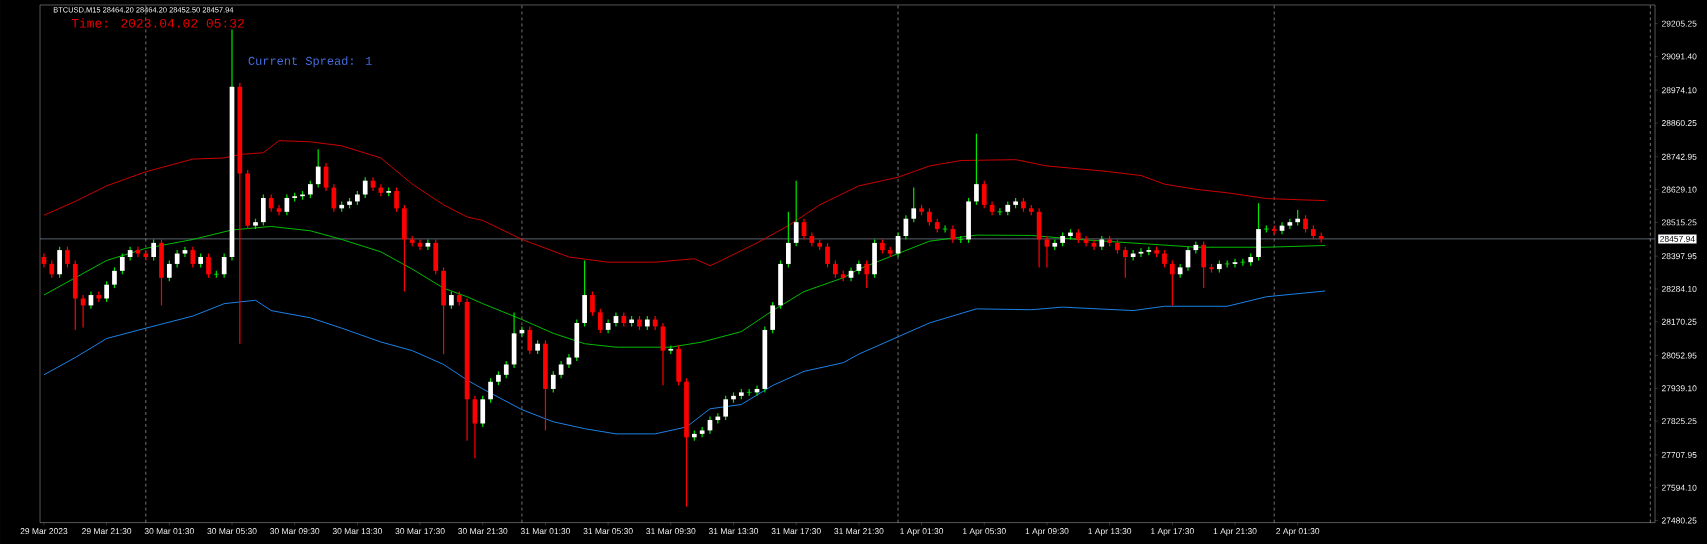  I want to click on y-tick-label: 27707.95, so click(1679, 454).